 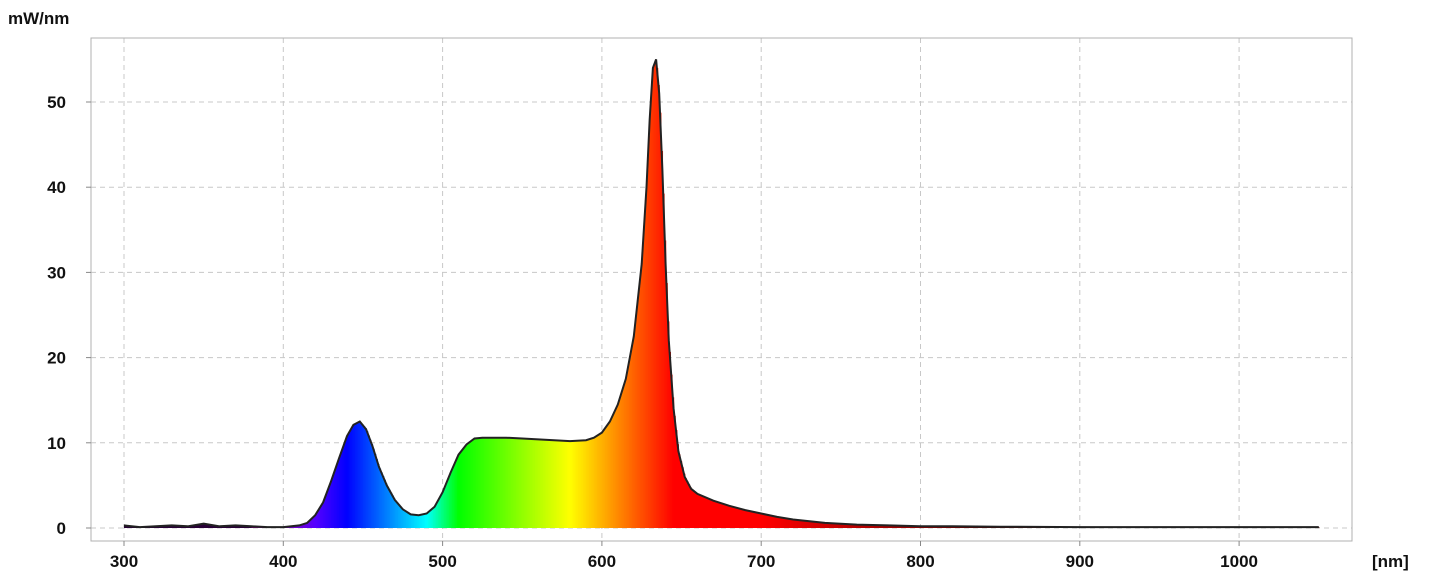 I want to click on x-tick-label: 400, so click(x=283, y=561).